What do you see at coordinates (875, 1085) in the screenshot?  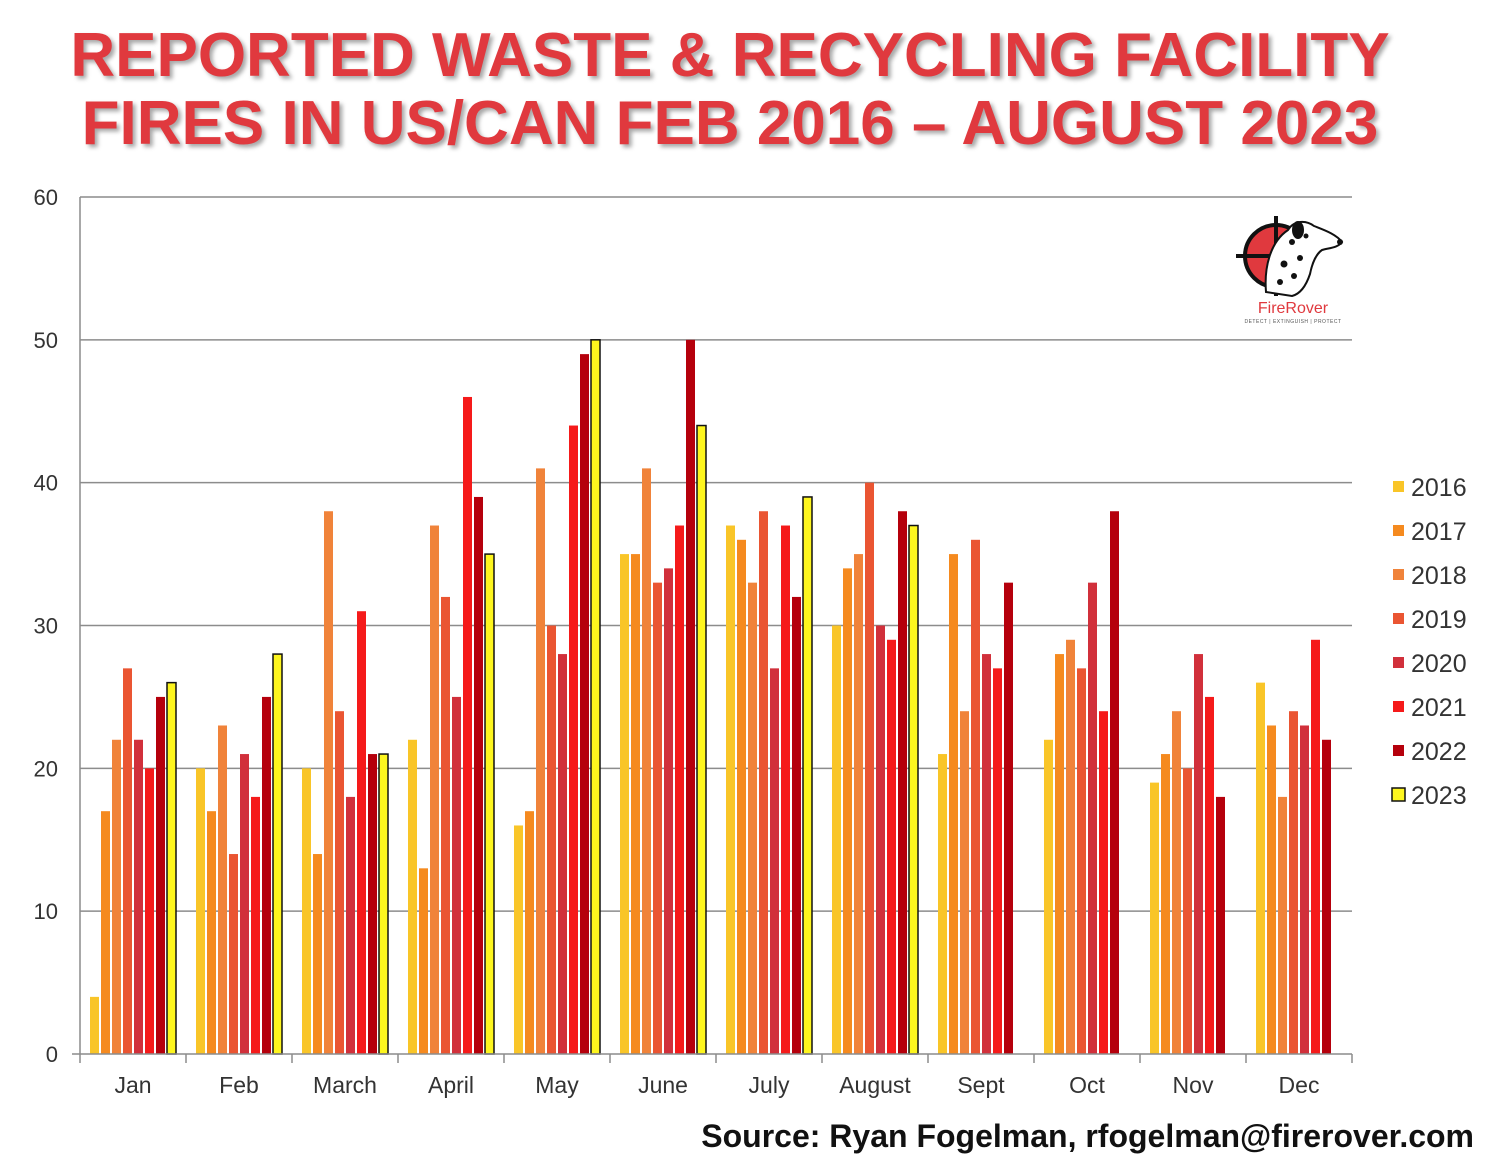 I see `x-tick-label: August` at bounding box center [875, 1085].